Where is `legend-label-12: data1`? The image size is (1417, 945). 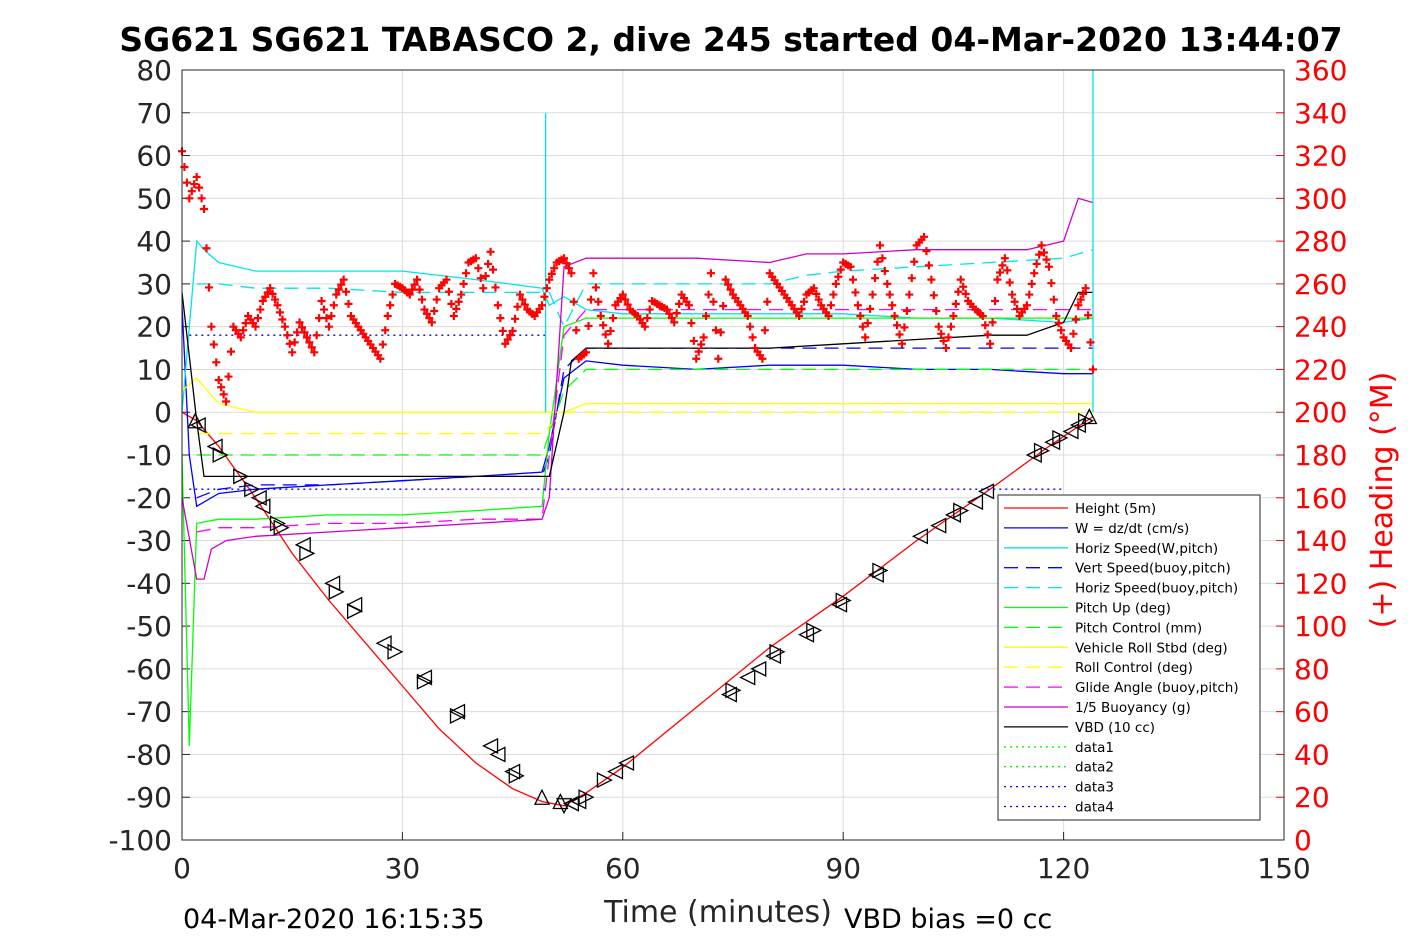
legend-label-12: data1 is located at coordinates (1094, 748).